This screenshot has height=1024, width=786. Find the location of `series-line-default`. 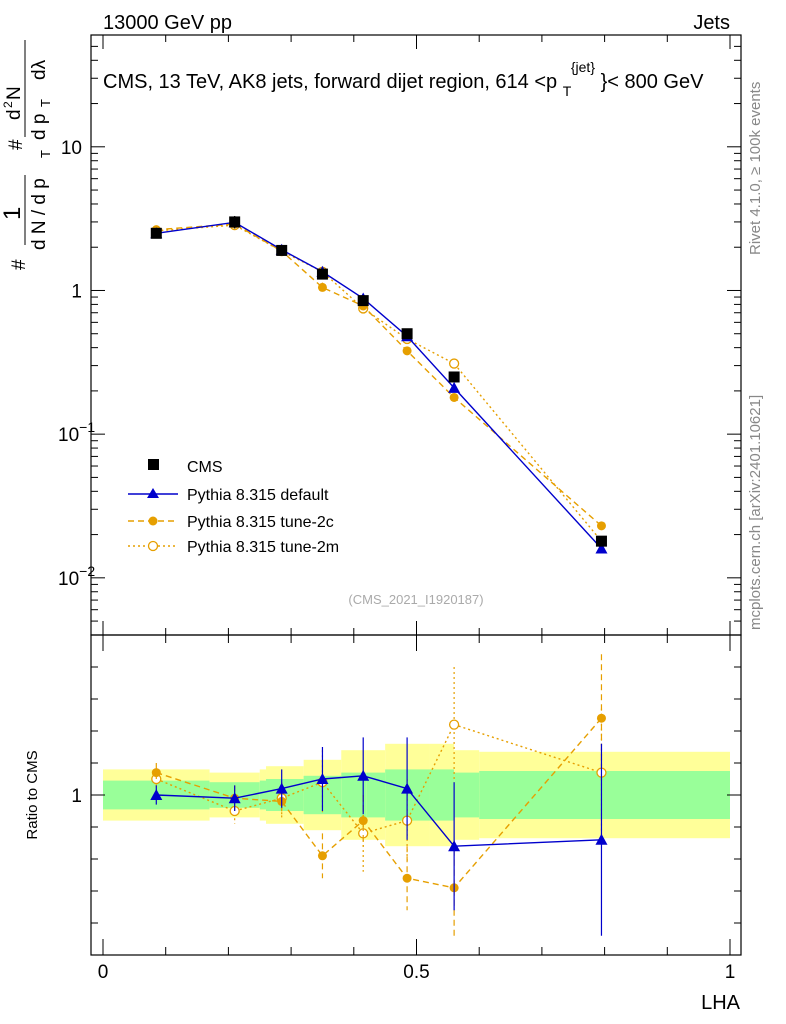

series-line-default is located at coordinates (379, 811).